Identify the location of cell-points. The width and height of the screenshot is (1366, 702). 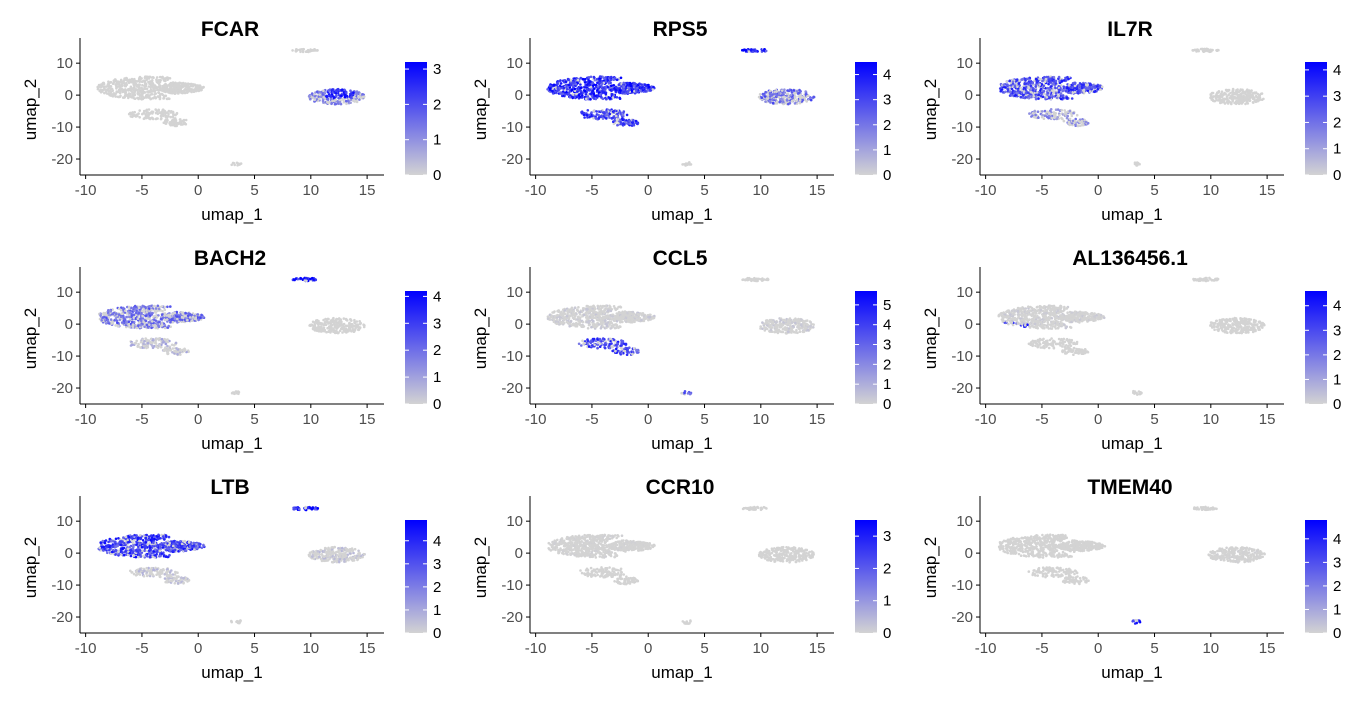
(1131, 107).